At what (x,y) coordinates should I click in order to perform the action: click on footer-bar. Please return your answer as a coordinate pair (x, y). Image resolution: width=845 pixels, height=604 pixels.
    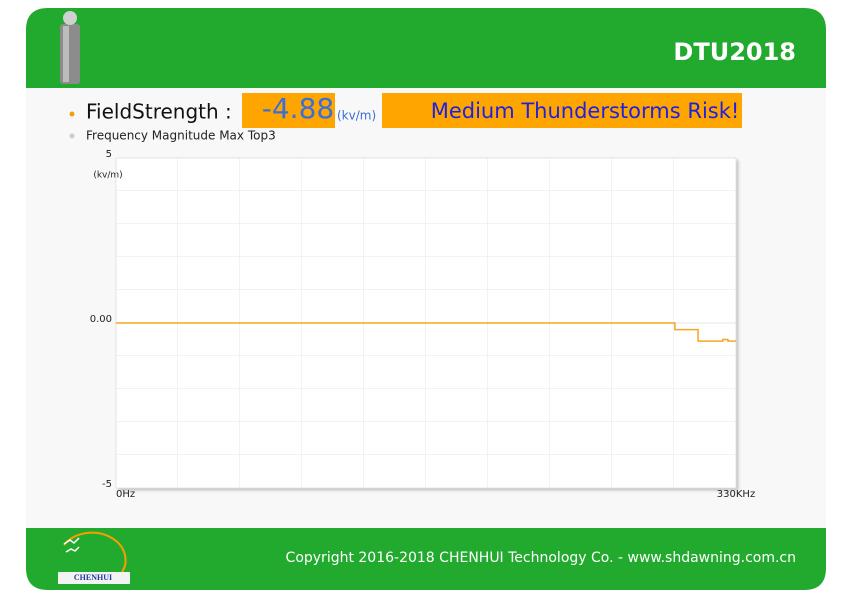
    Looking at the image, I should click on (426, 559).